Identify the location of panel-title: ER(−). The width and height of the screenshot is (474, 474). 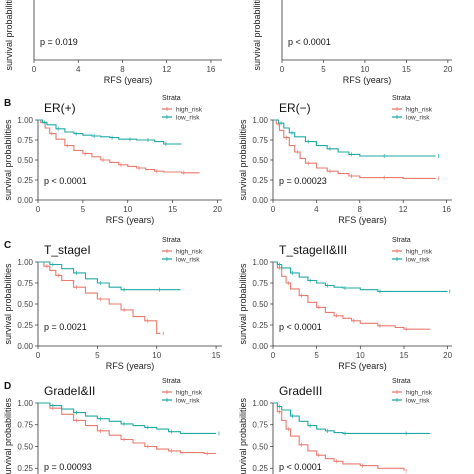
(295, 108).